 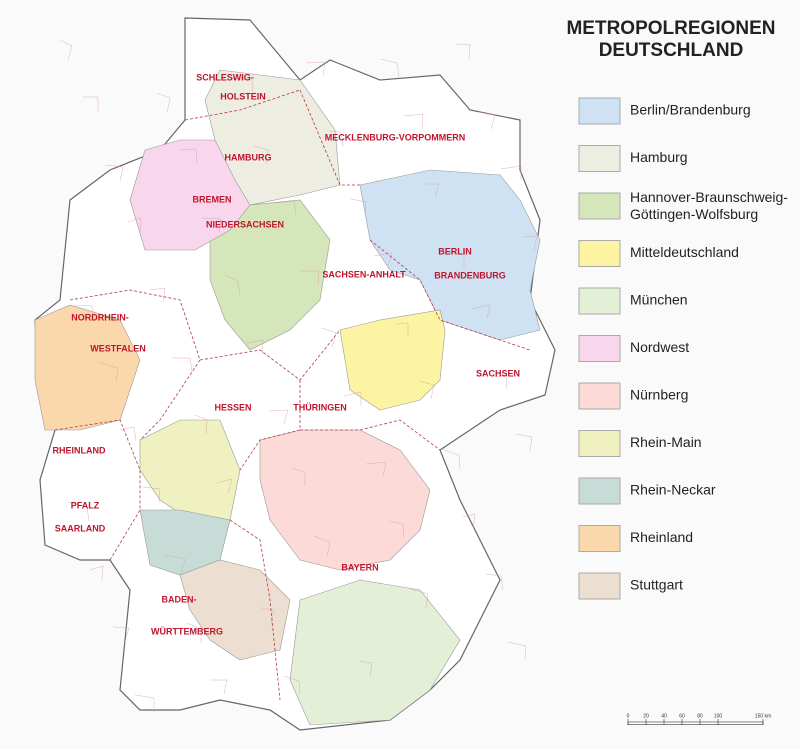 I want to click on legend-label: München, so click(x=659, y=300).